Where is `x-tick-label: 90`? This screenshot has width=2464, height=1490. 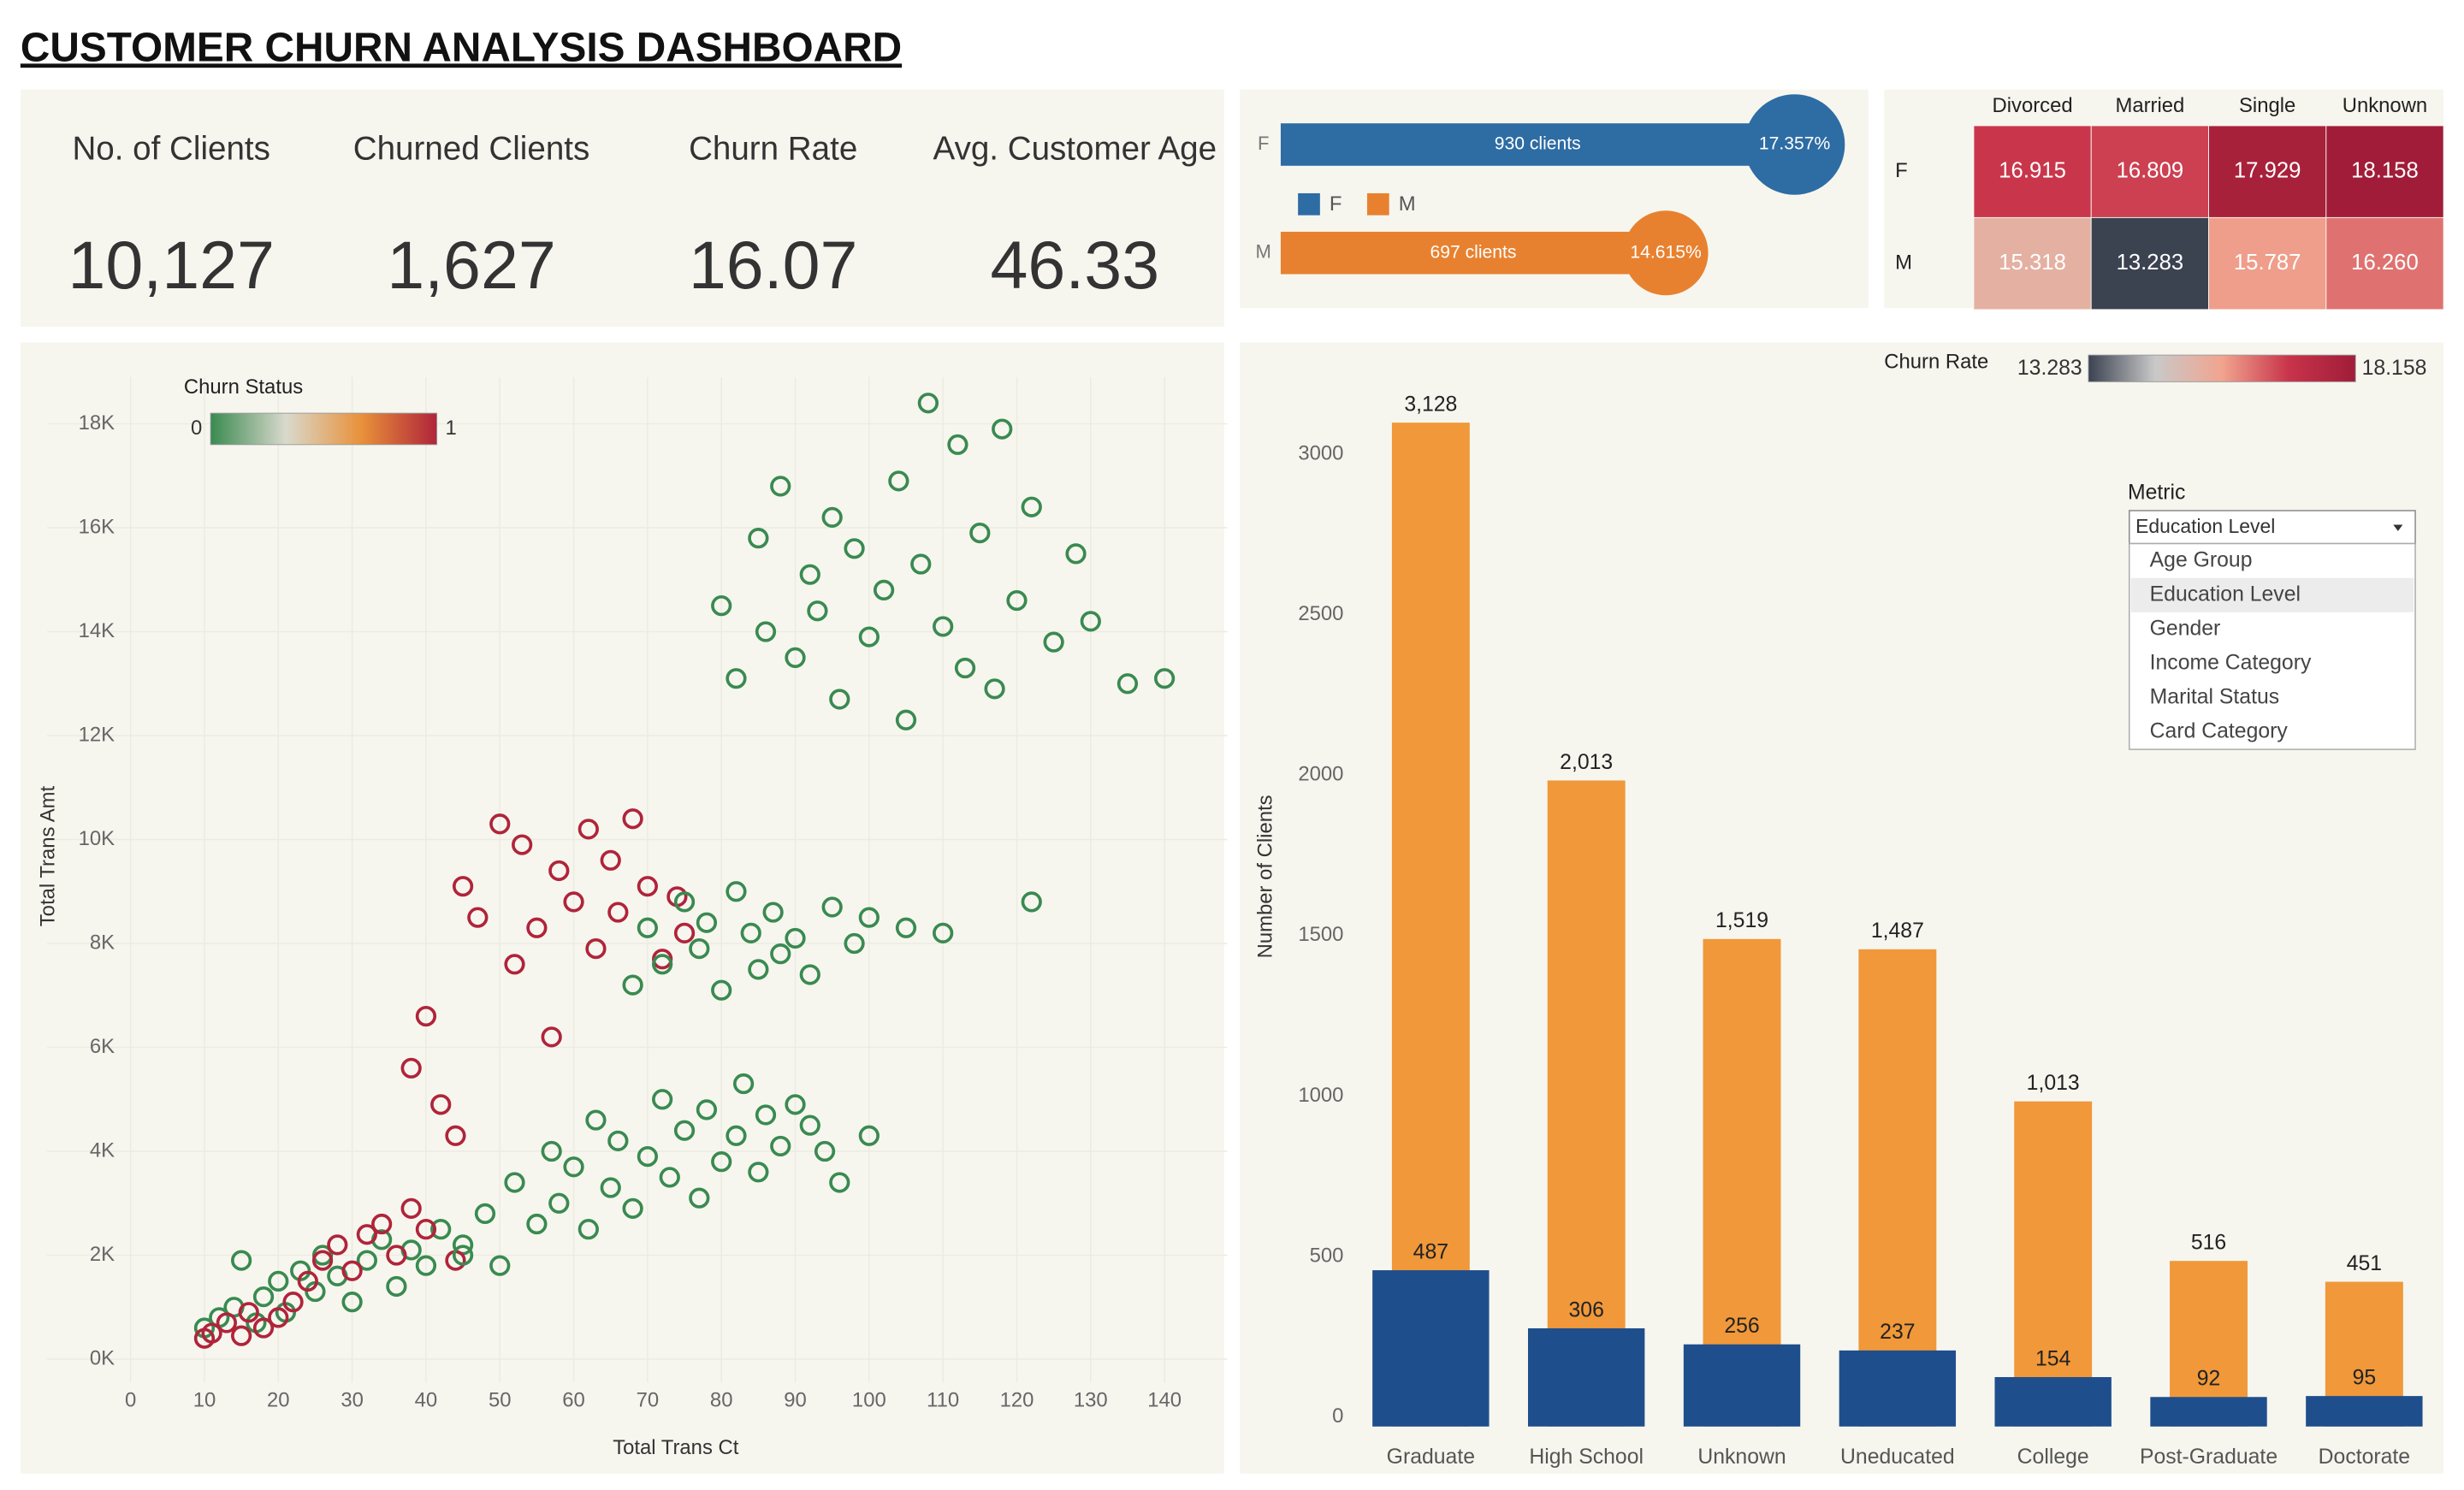
x-tick-label: 90 is located at coordinates (795, 1401).